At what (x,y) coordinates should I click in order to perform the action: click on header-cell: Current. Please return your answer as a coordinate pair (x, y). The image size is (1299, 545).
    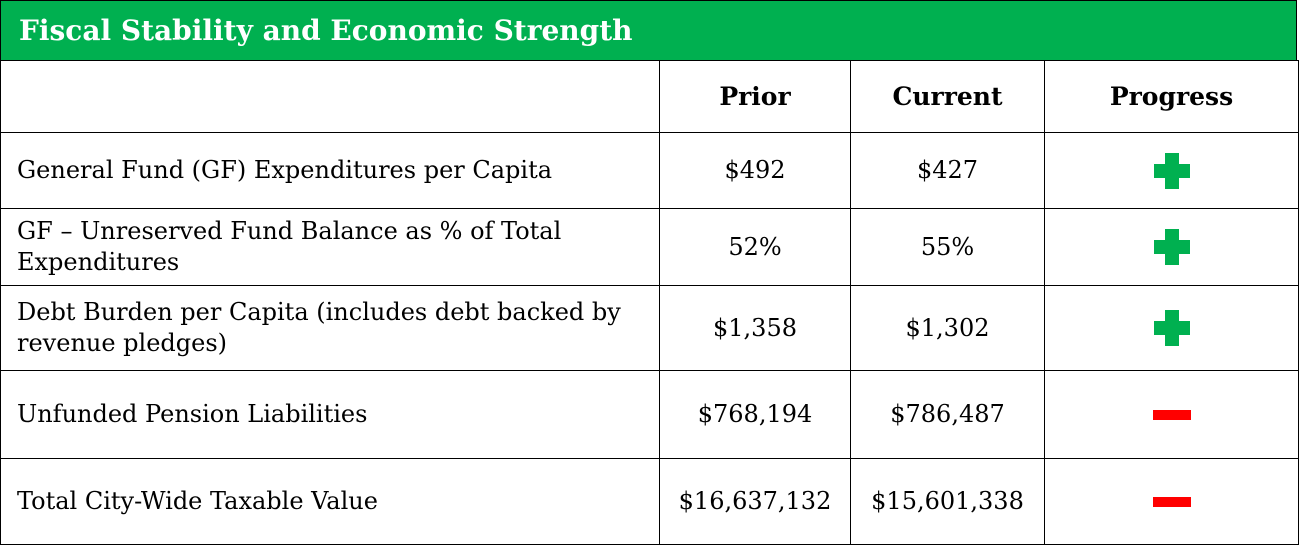
    Looking at the image, I should click on (947, 96).